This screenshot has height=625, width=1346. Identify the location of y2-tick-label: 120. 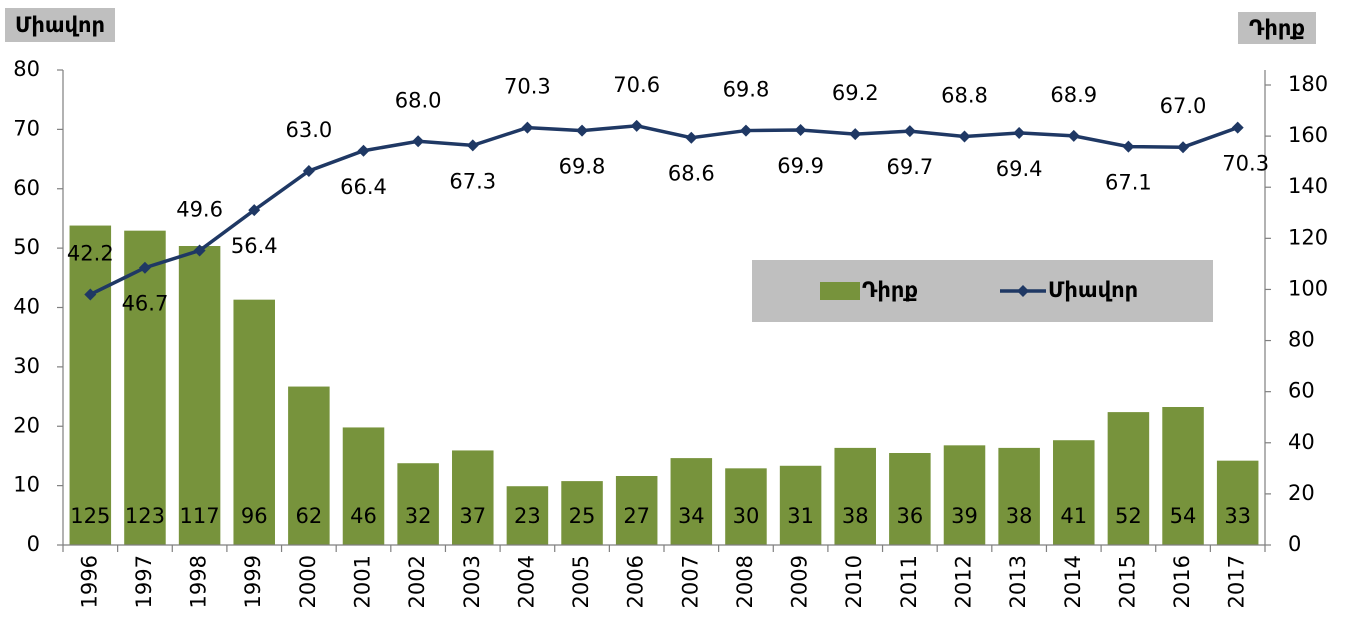
(1308, 237).